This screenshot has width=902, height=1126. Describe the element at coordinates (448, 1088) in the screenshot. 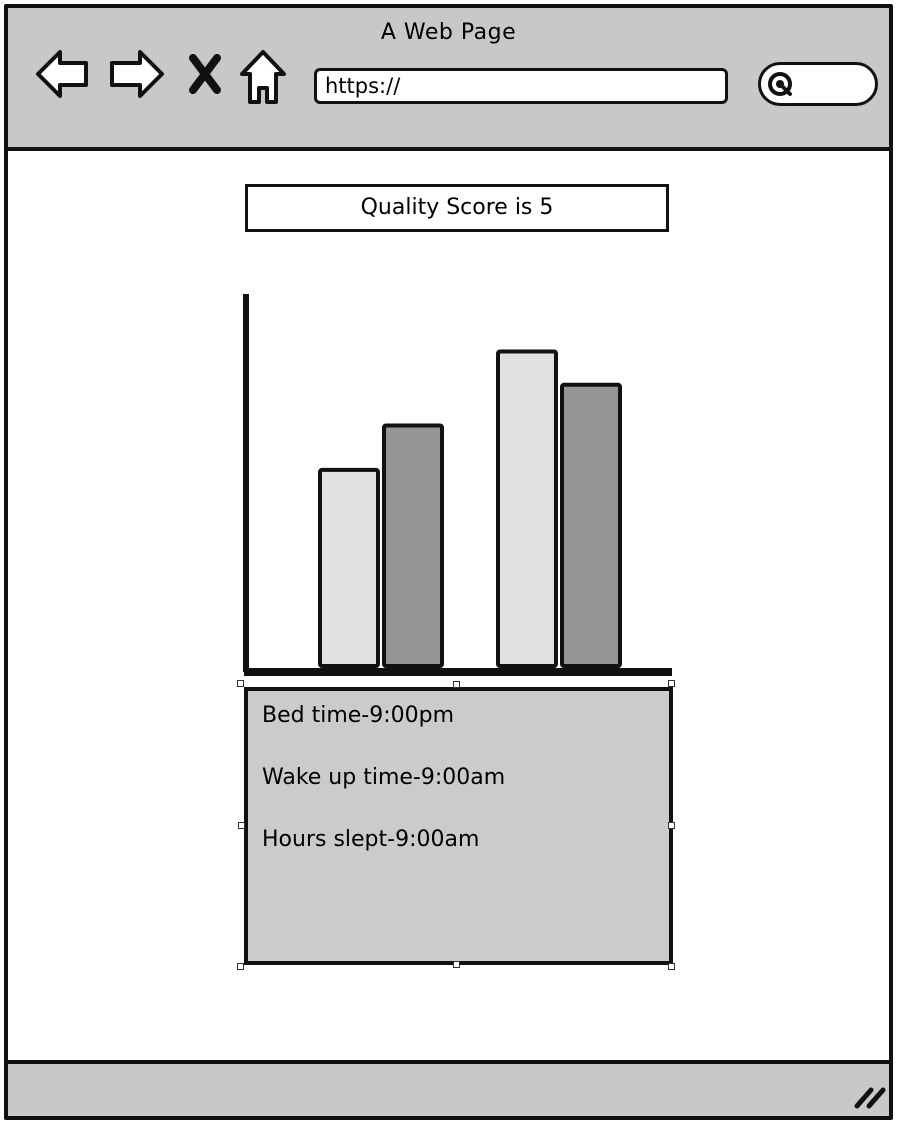

I see `status-bar` at that location.